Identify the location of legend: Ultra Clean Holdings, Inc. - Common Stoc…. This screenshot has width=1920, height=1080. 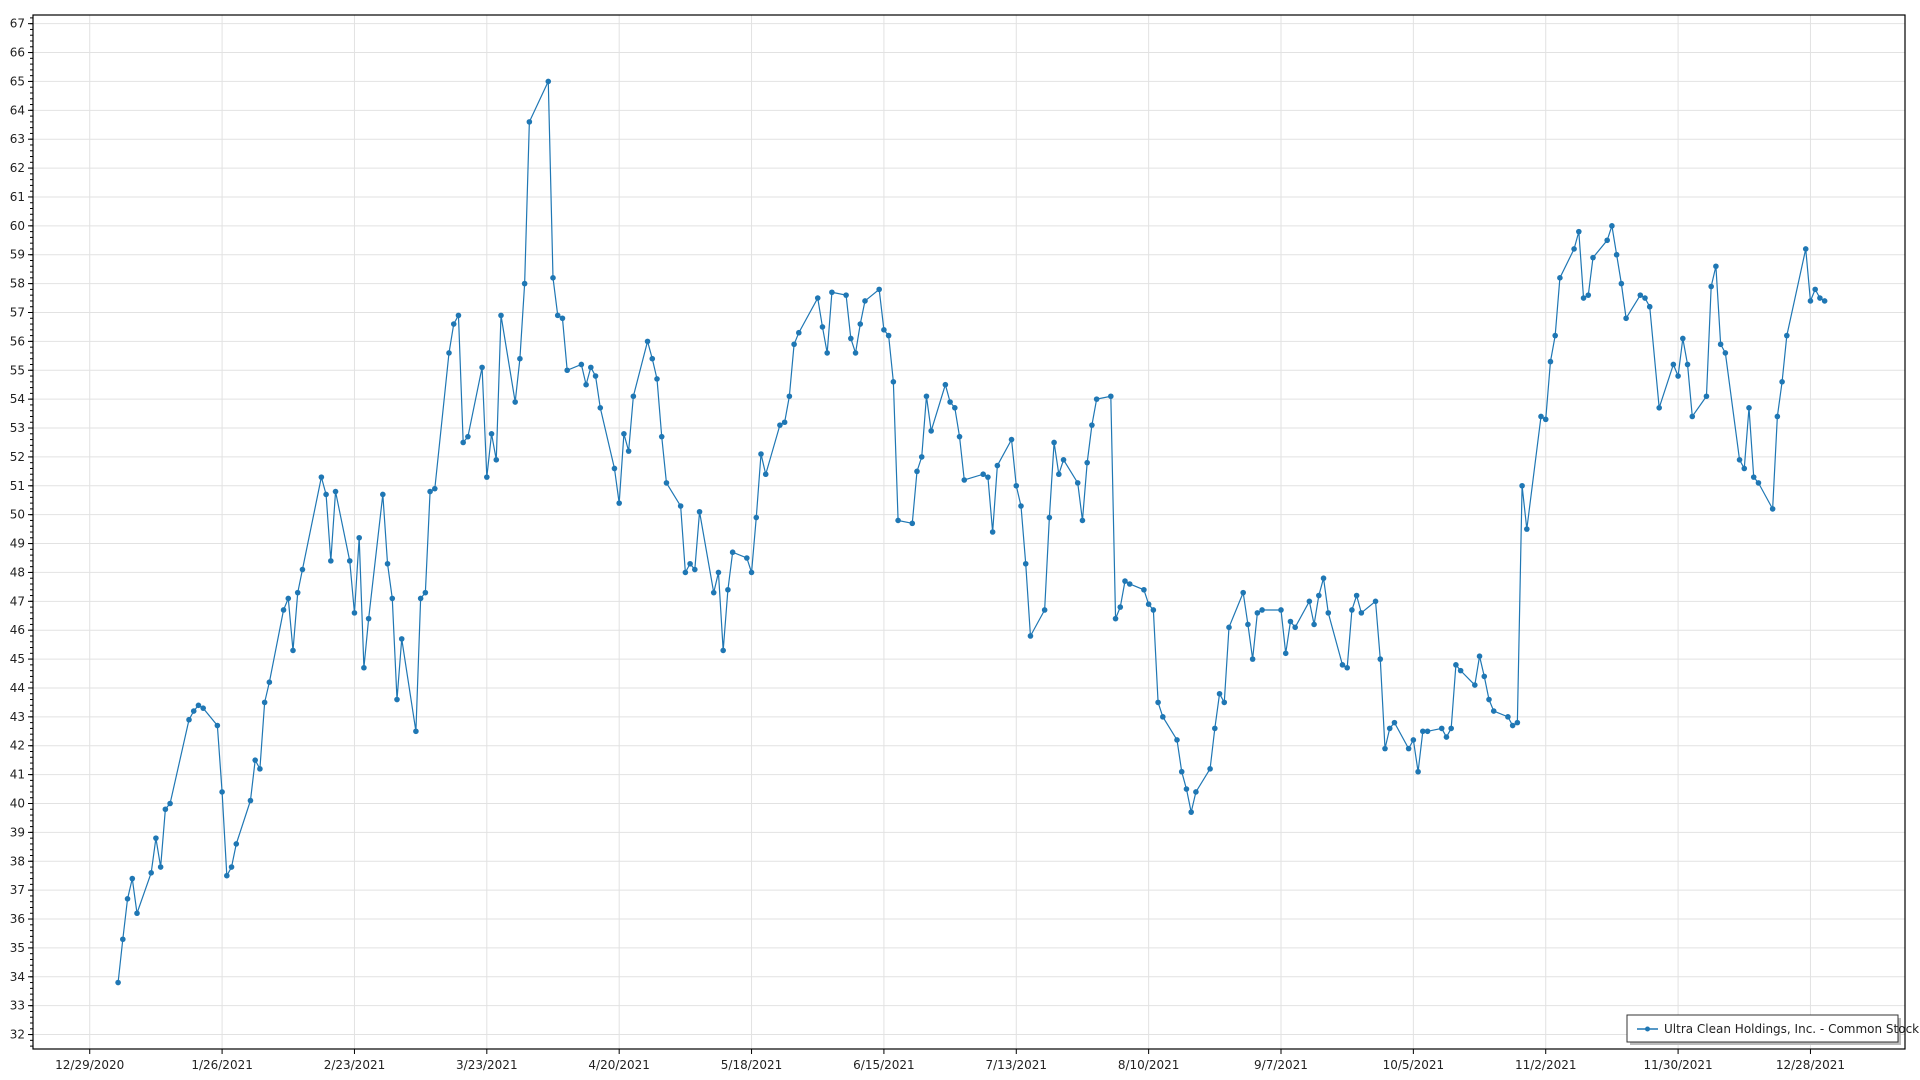
(1772, 1029).